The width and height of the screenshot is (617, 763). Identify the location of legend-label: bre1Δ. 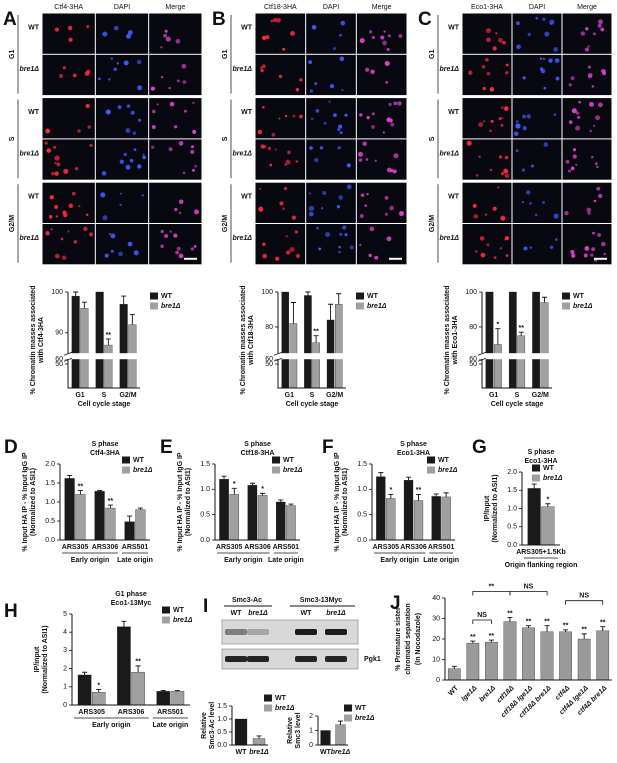
(285, 708).